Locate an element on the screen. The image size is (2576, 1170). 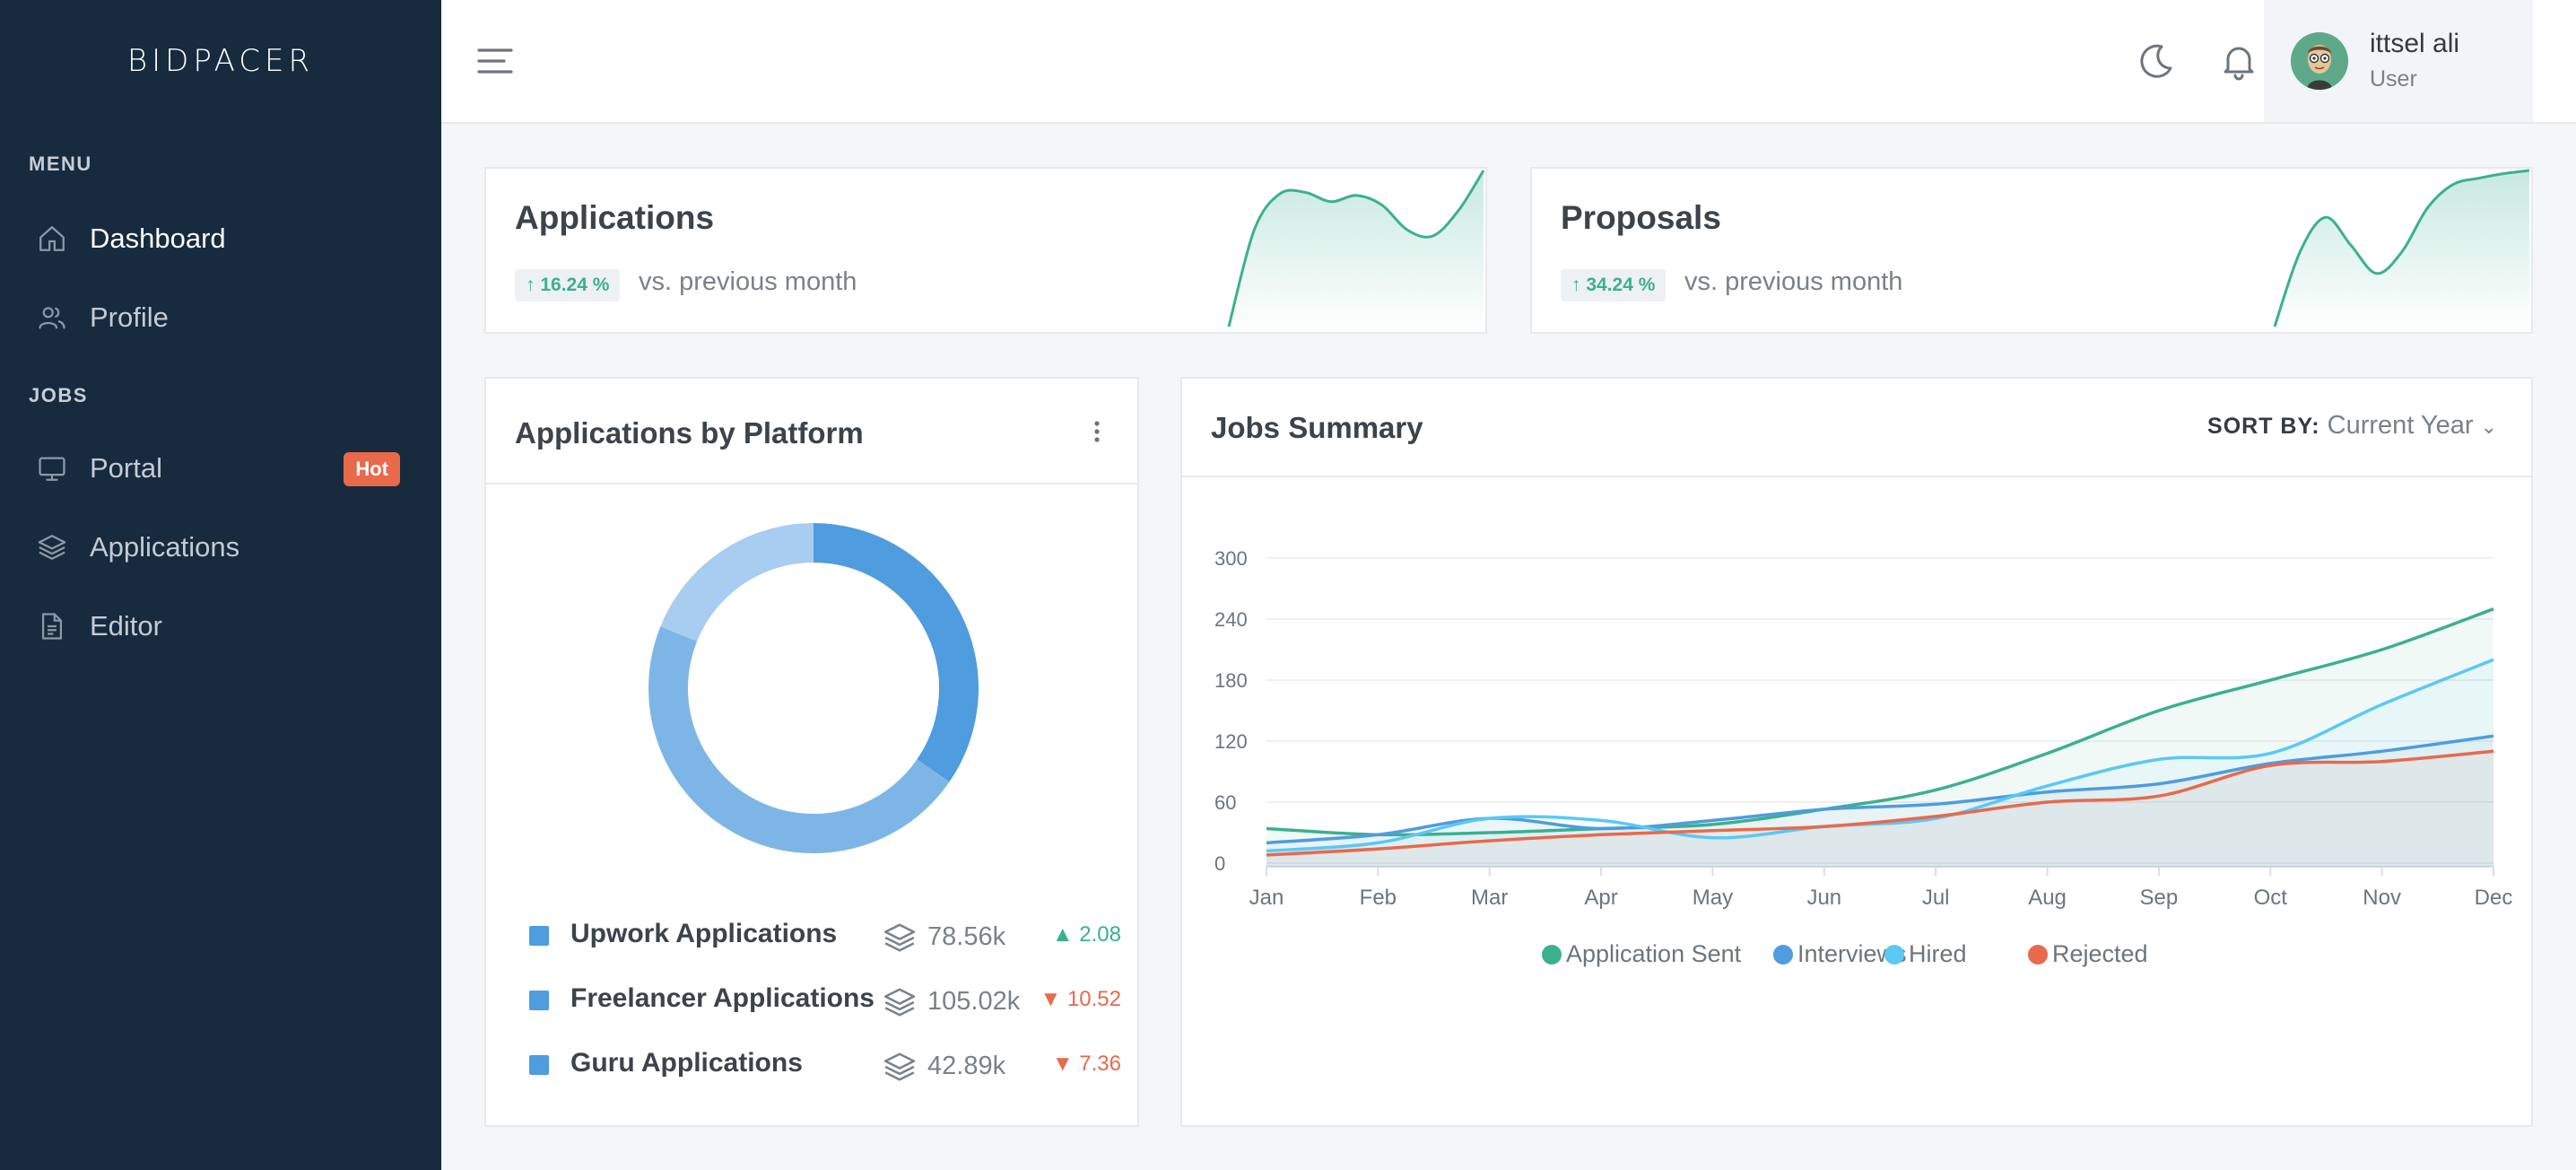
more-options-icon is located at coordinates (1096, 432).